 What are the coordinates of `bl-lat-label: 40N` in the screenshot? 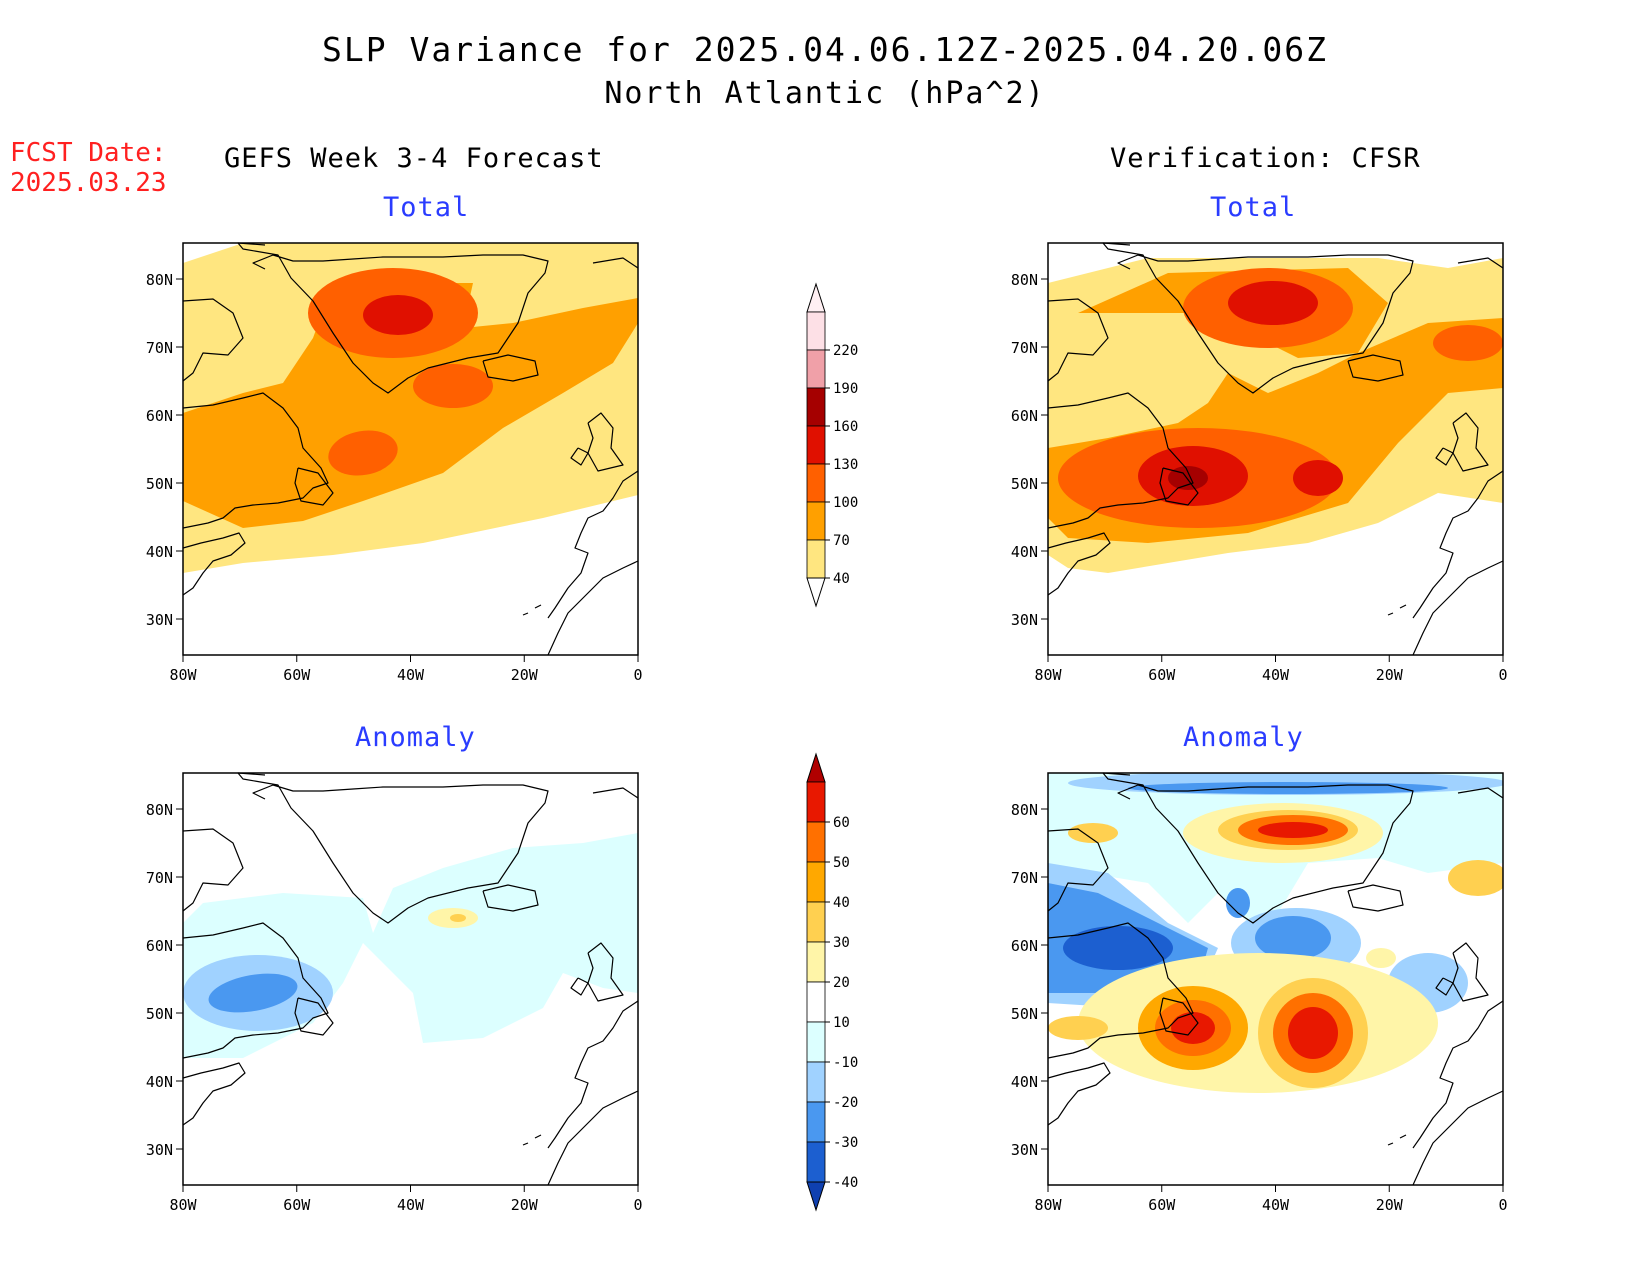 It's located at (159, 1082).